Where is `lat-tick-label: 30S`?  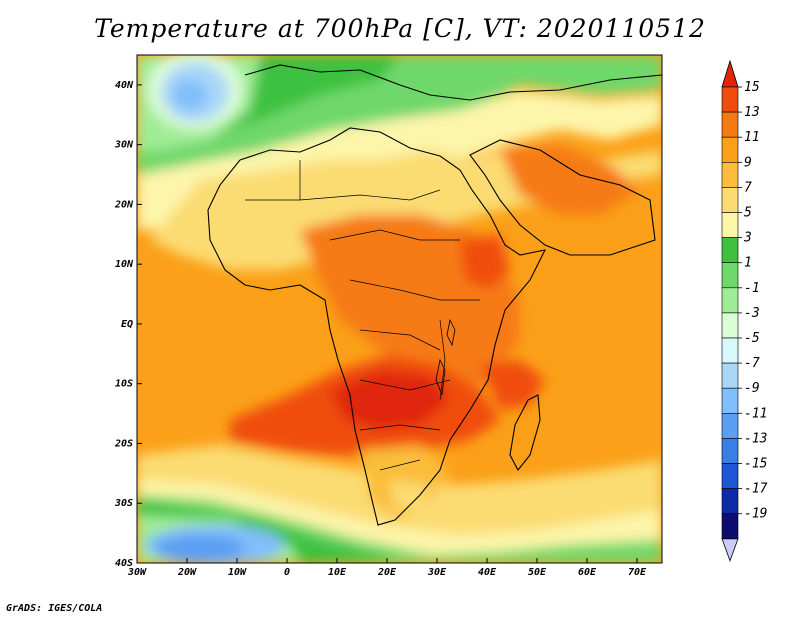
lat-tick-label: 30S is located at coordinates (123, 503).